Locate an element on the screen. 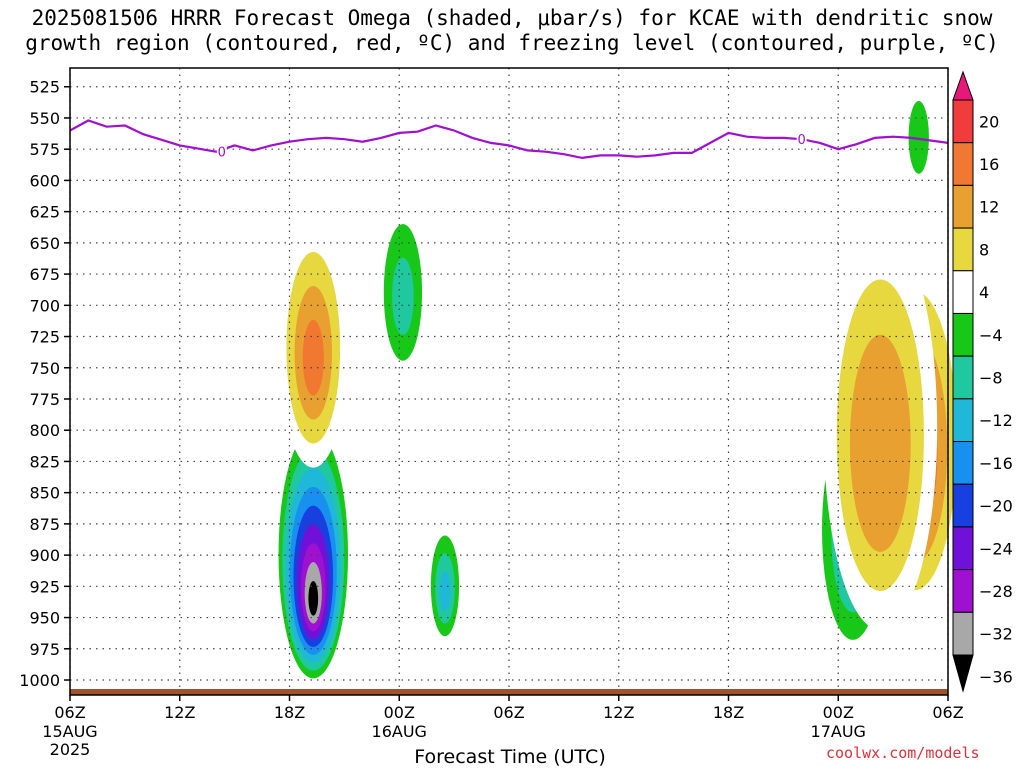 The image size is (1024, 768). y-tick-label-925: 925 is located at coordinates (44, 586).